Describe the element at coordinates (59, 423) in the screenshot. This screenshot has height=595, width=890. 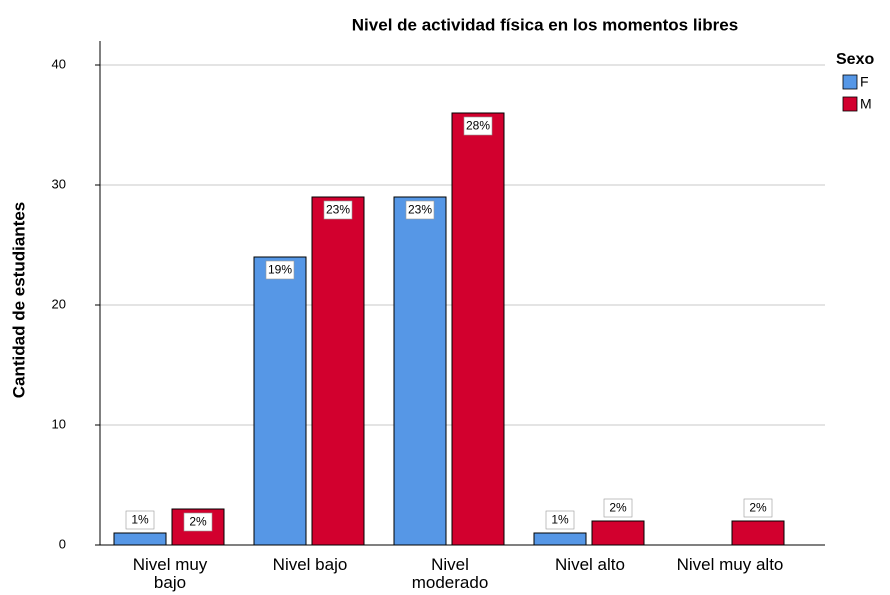
I see `y-tick-label: 10` at that location.